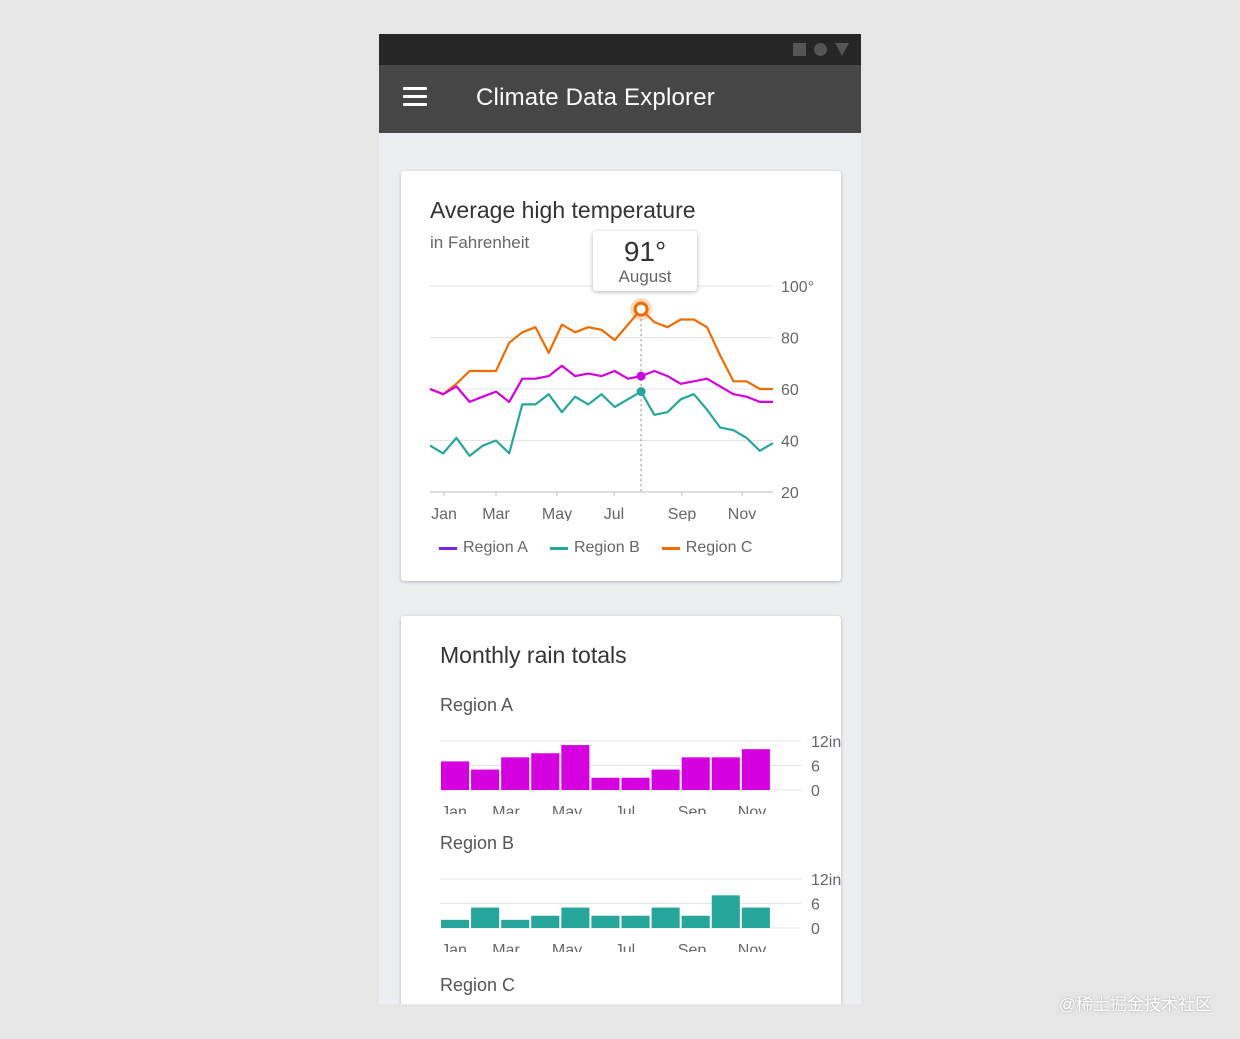 The width and height of the screenshot is (1240, 1039). I want to click on card-subtitle: in Fahrenheit, so click(480, 242).